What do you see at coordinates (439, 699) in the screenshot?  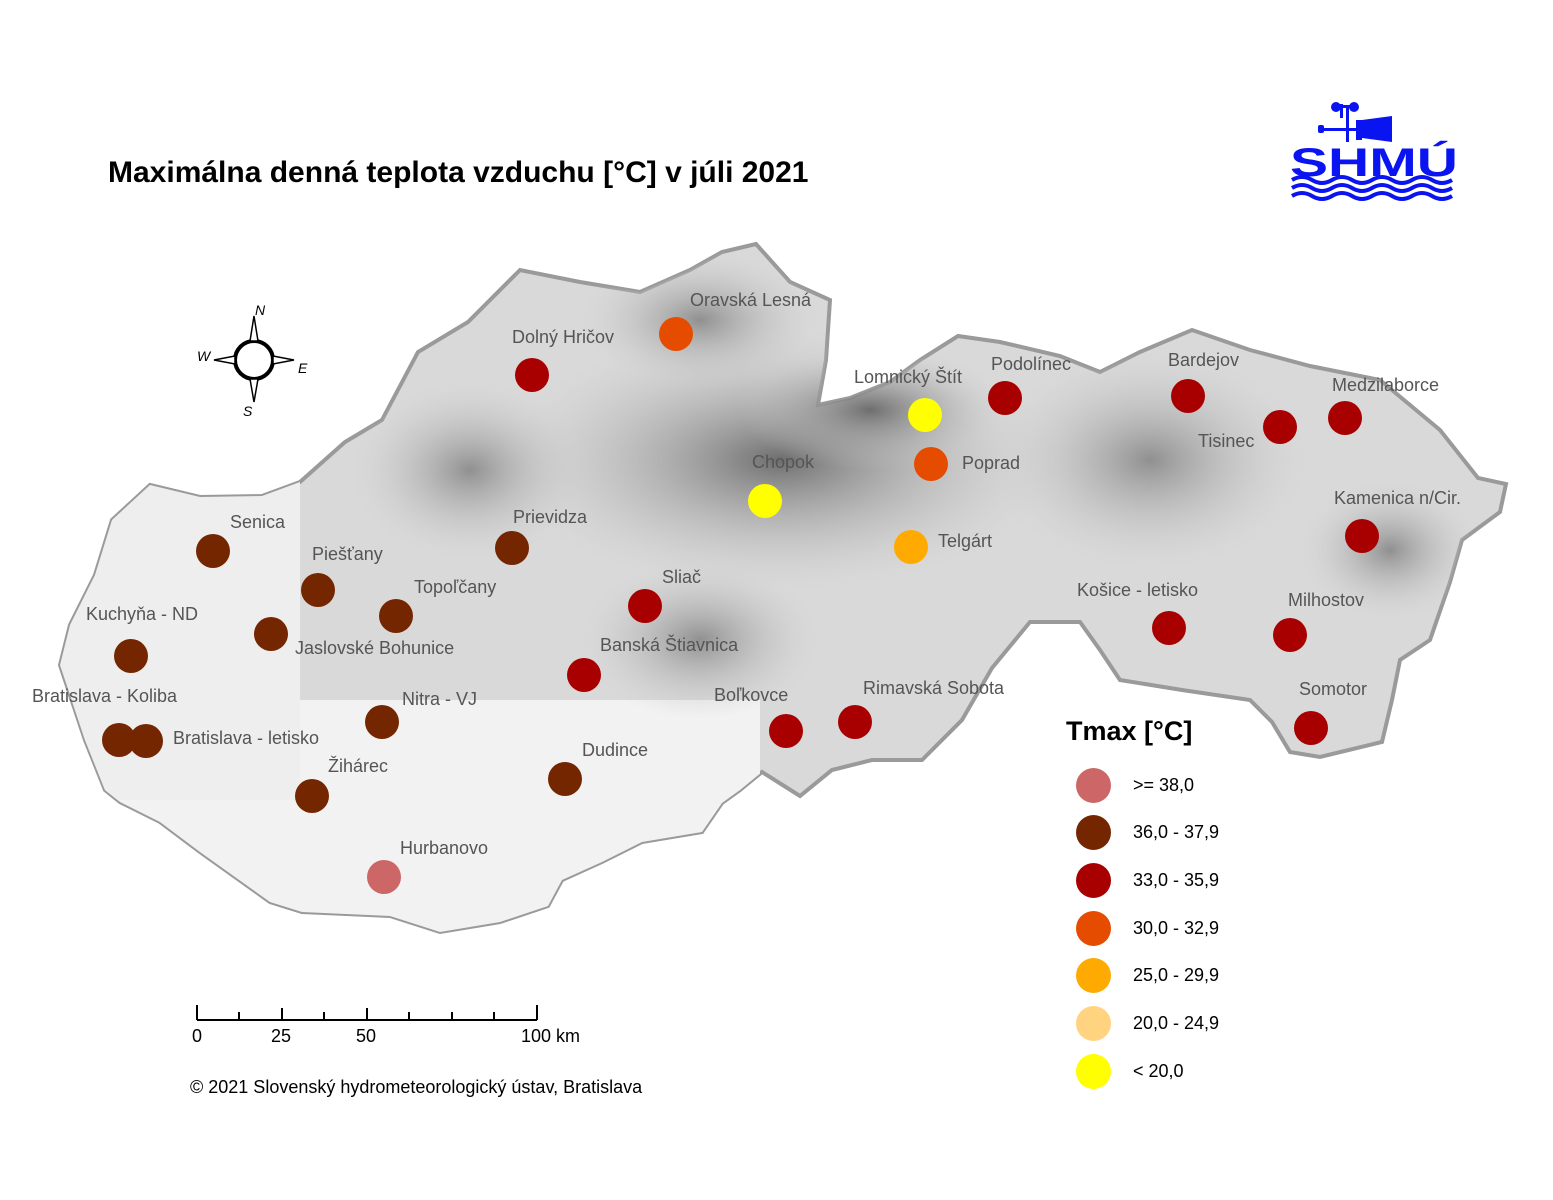 I see `station-label: Nitra - VJ` at bounding box center [439, 699].